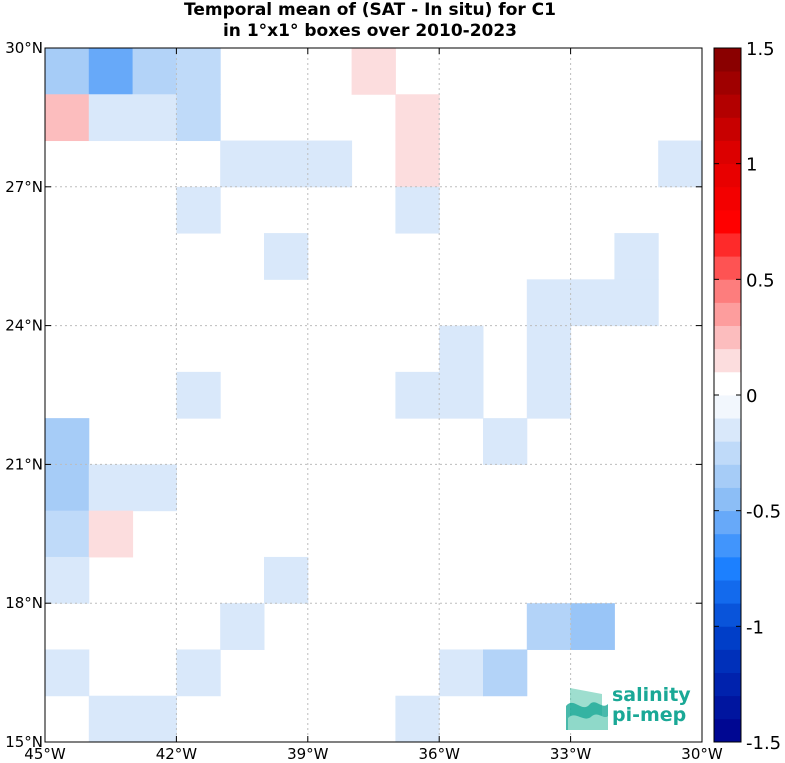  Describe the element at coordinates (763, 512) in the screenshot. I see `colorbar-tick-label: -0.5` at that location.